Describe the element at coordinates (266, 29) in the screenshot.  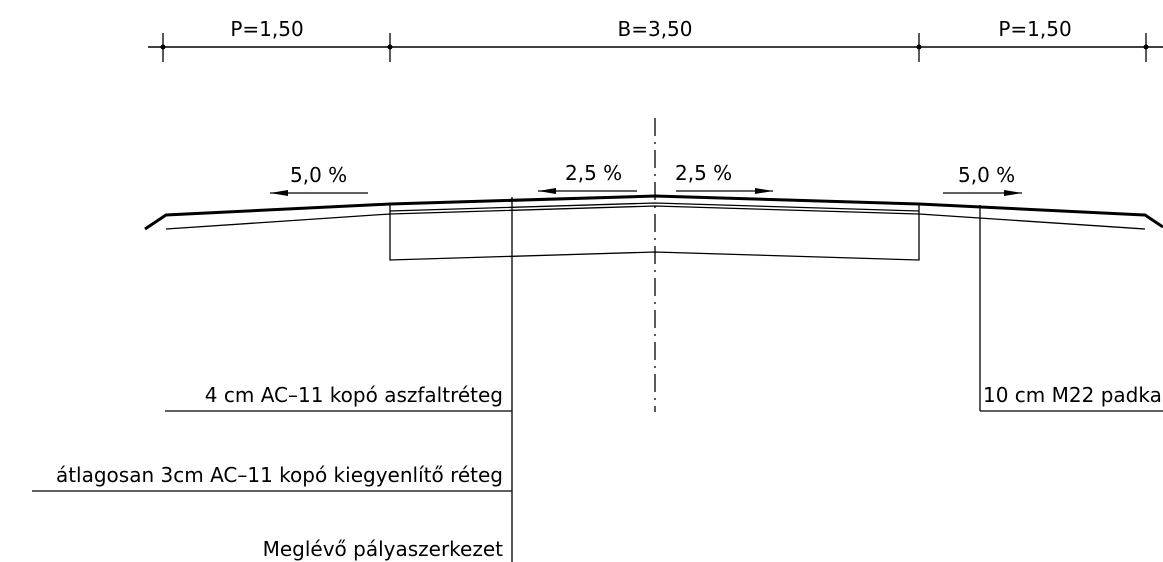
I see `left-shoulder-dimension: P=1,50` at that location.